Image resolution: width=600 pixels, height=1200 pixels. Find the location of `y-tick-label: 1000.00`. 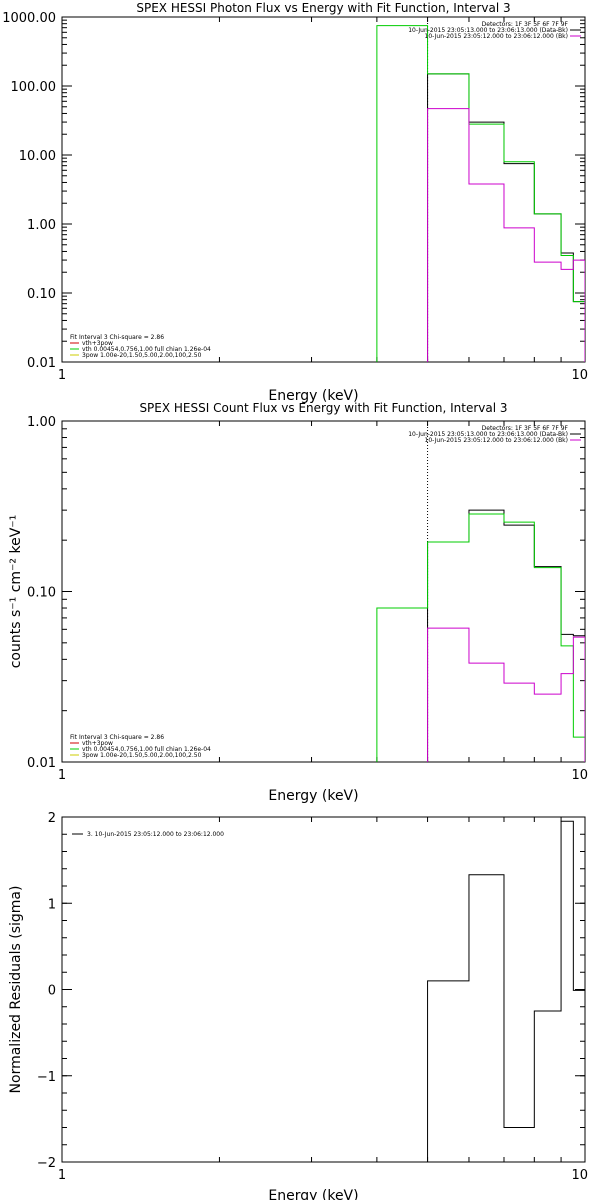

y-tick-label: 1000.00 is located at coordinates (29, 18).